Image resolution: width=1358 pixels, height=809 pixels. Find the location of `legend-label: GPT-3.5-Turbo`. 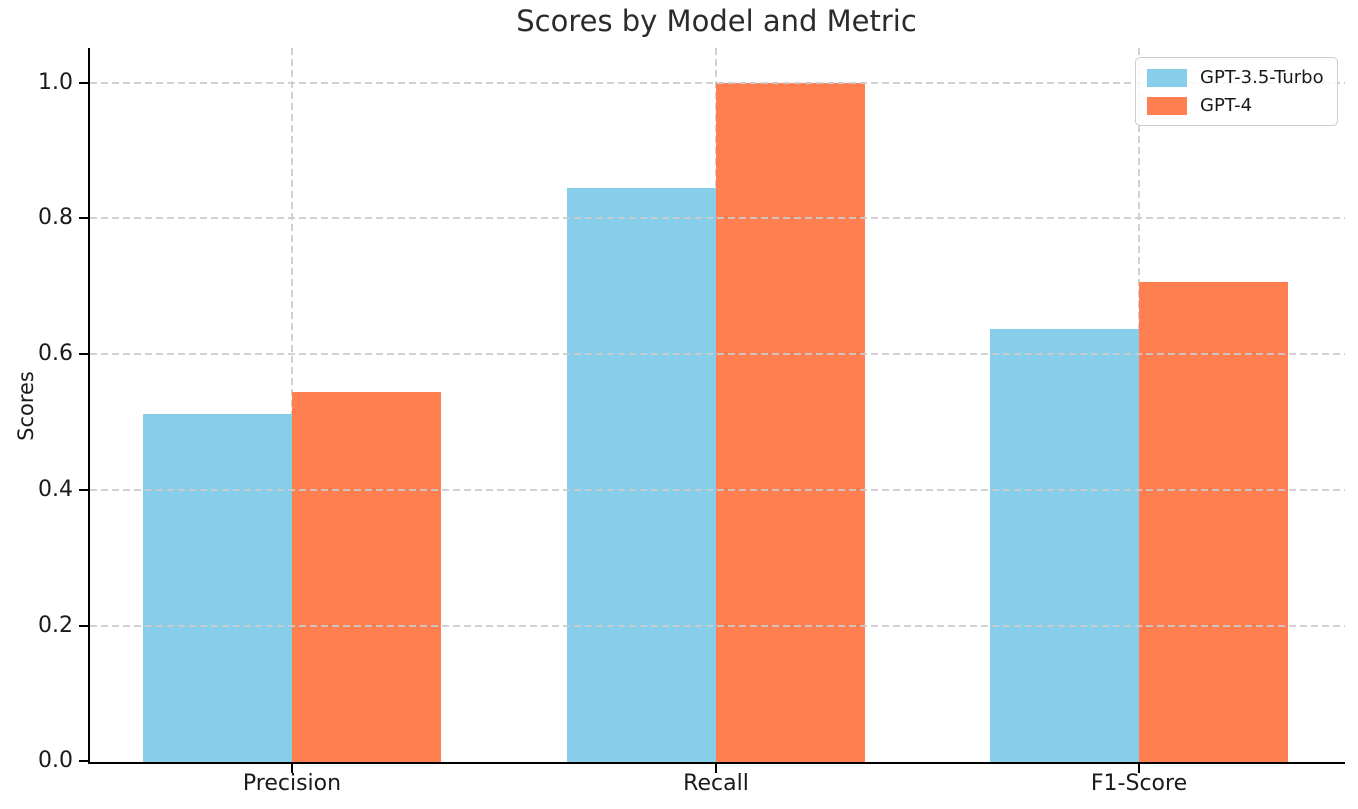

legend-label: GPT-3.5-Turbo is located at coordinates (1262, 77).